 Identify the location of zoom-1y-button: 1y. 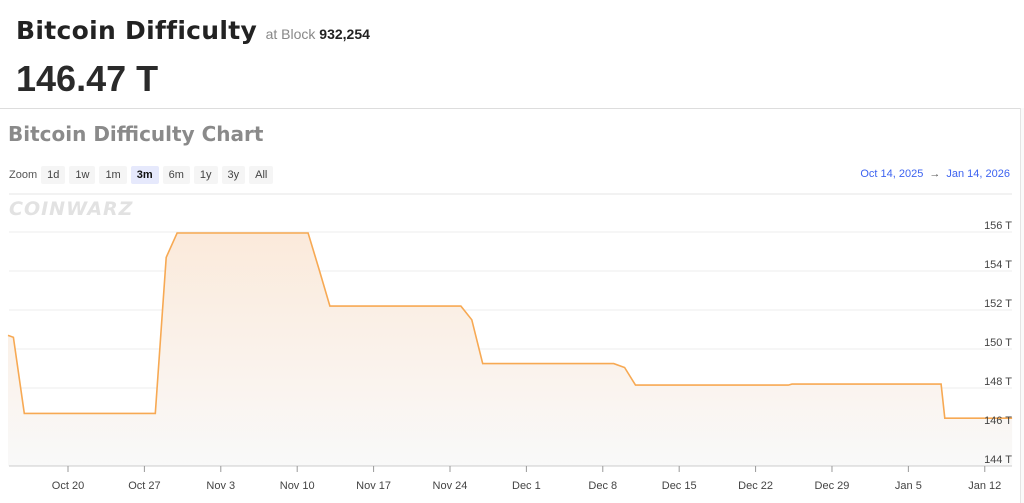
(205, 175).